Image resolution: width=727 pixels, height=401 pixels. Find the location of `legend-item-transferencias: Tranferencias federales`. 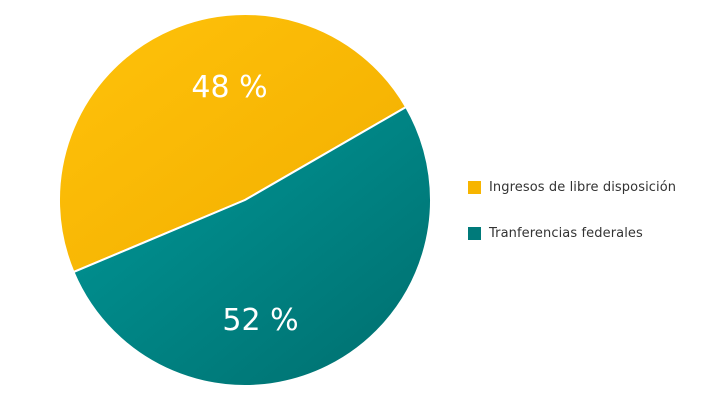

legend-item-transferencias: Tranferencias federales is located at coordinates (597, 233).